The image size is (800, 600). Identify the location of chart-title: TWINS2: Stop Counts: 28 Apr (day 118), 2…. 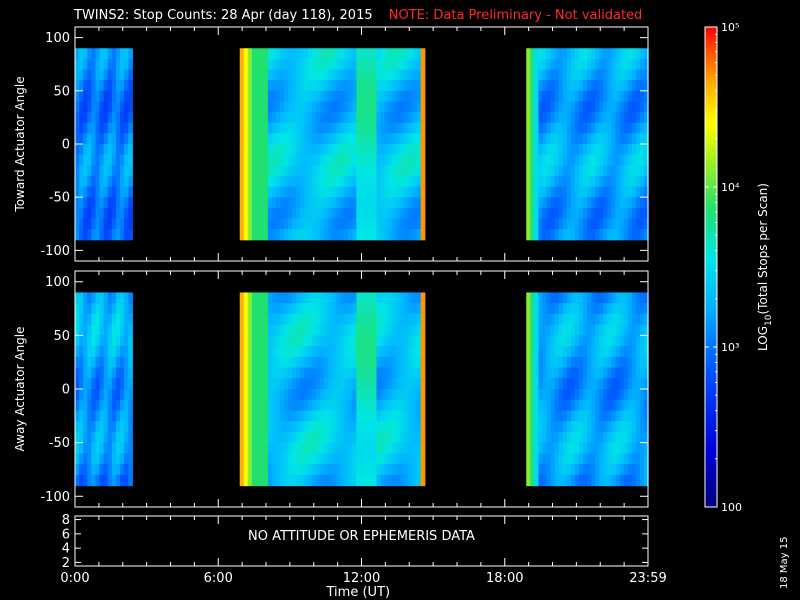
(223, 15).